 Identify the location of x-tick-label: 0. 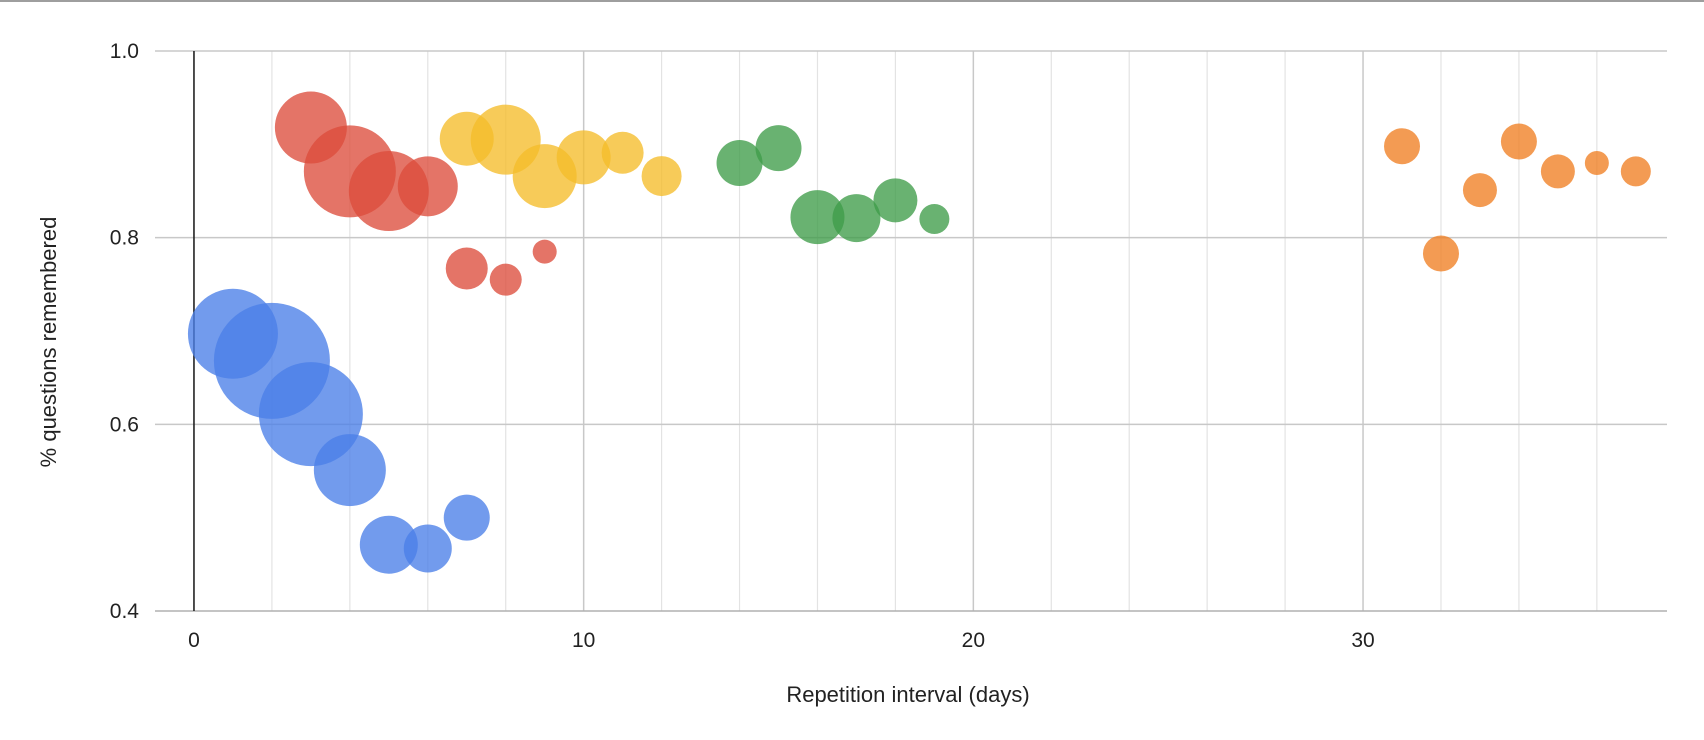
(194, 640).